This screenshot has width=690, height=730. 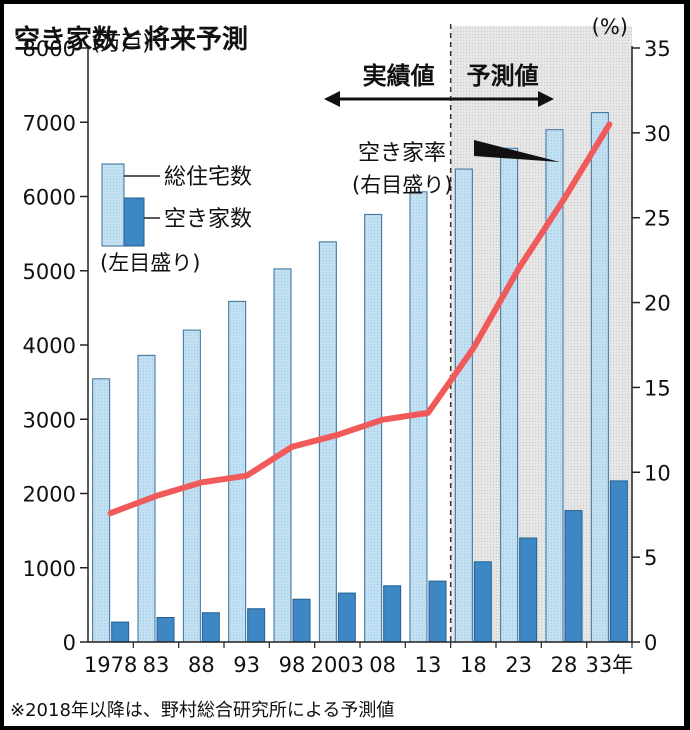 What do you see at coordinates (650, 643) in the screenshot?
I see `right-tick-label: 0` at bounding box center [650, 643].